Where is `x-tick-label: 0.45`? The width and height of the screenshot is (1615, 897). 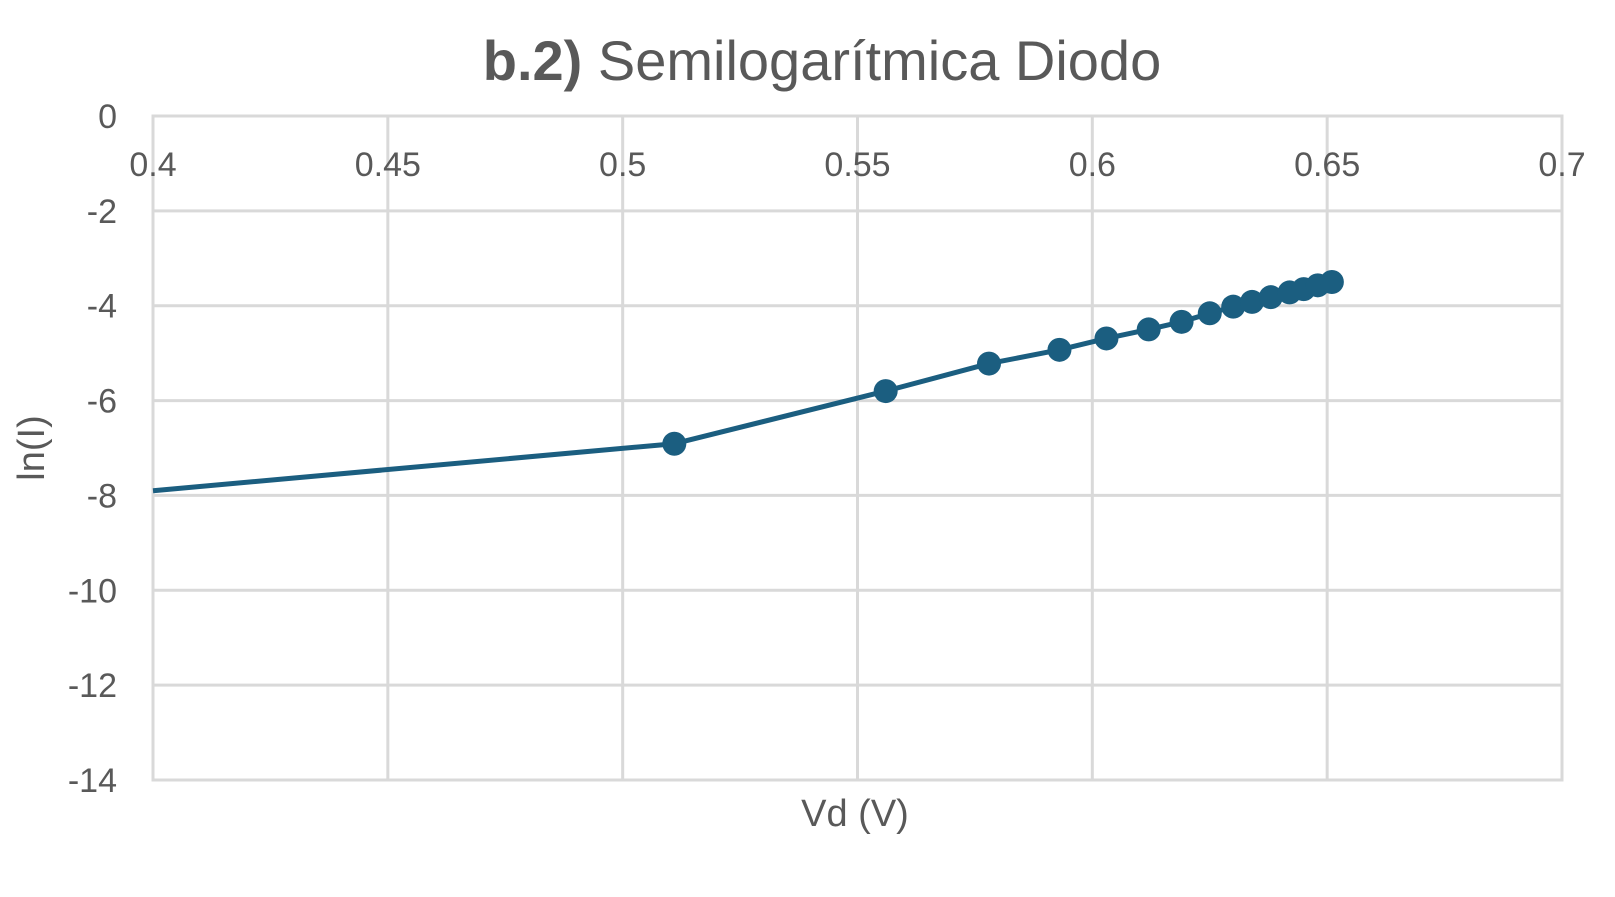
x-tick-label: 0.45 is located at coordinates (388, 165).